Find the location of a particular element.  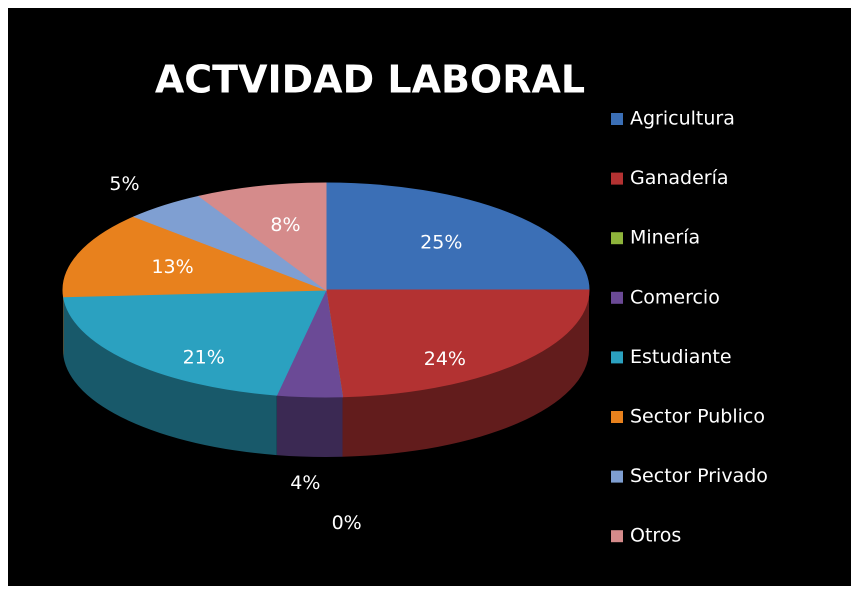

data-label: 25% is located at coordinates (441, 243).